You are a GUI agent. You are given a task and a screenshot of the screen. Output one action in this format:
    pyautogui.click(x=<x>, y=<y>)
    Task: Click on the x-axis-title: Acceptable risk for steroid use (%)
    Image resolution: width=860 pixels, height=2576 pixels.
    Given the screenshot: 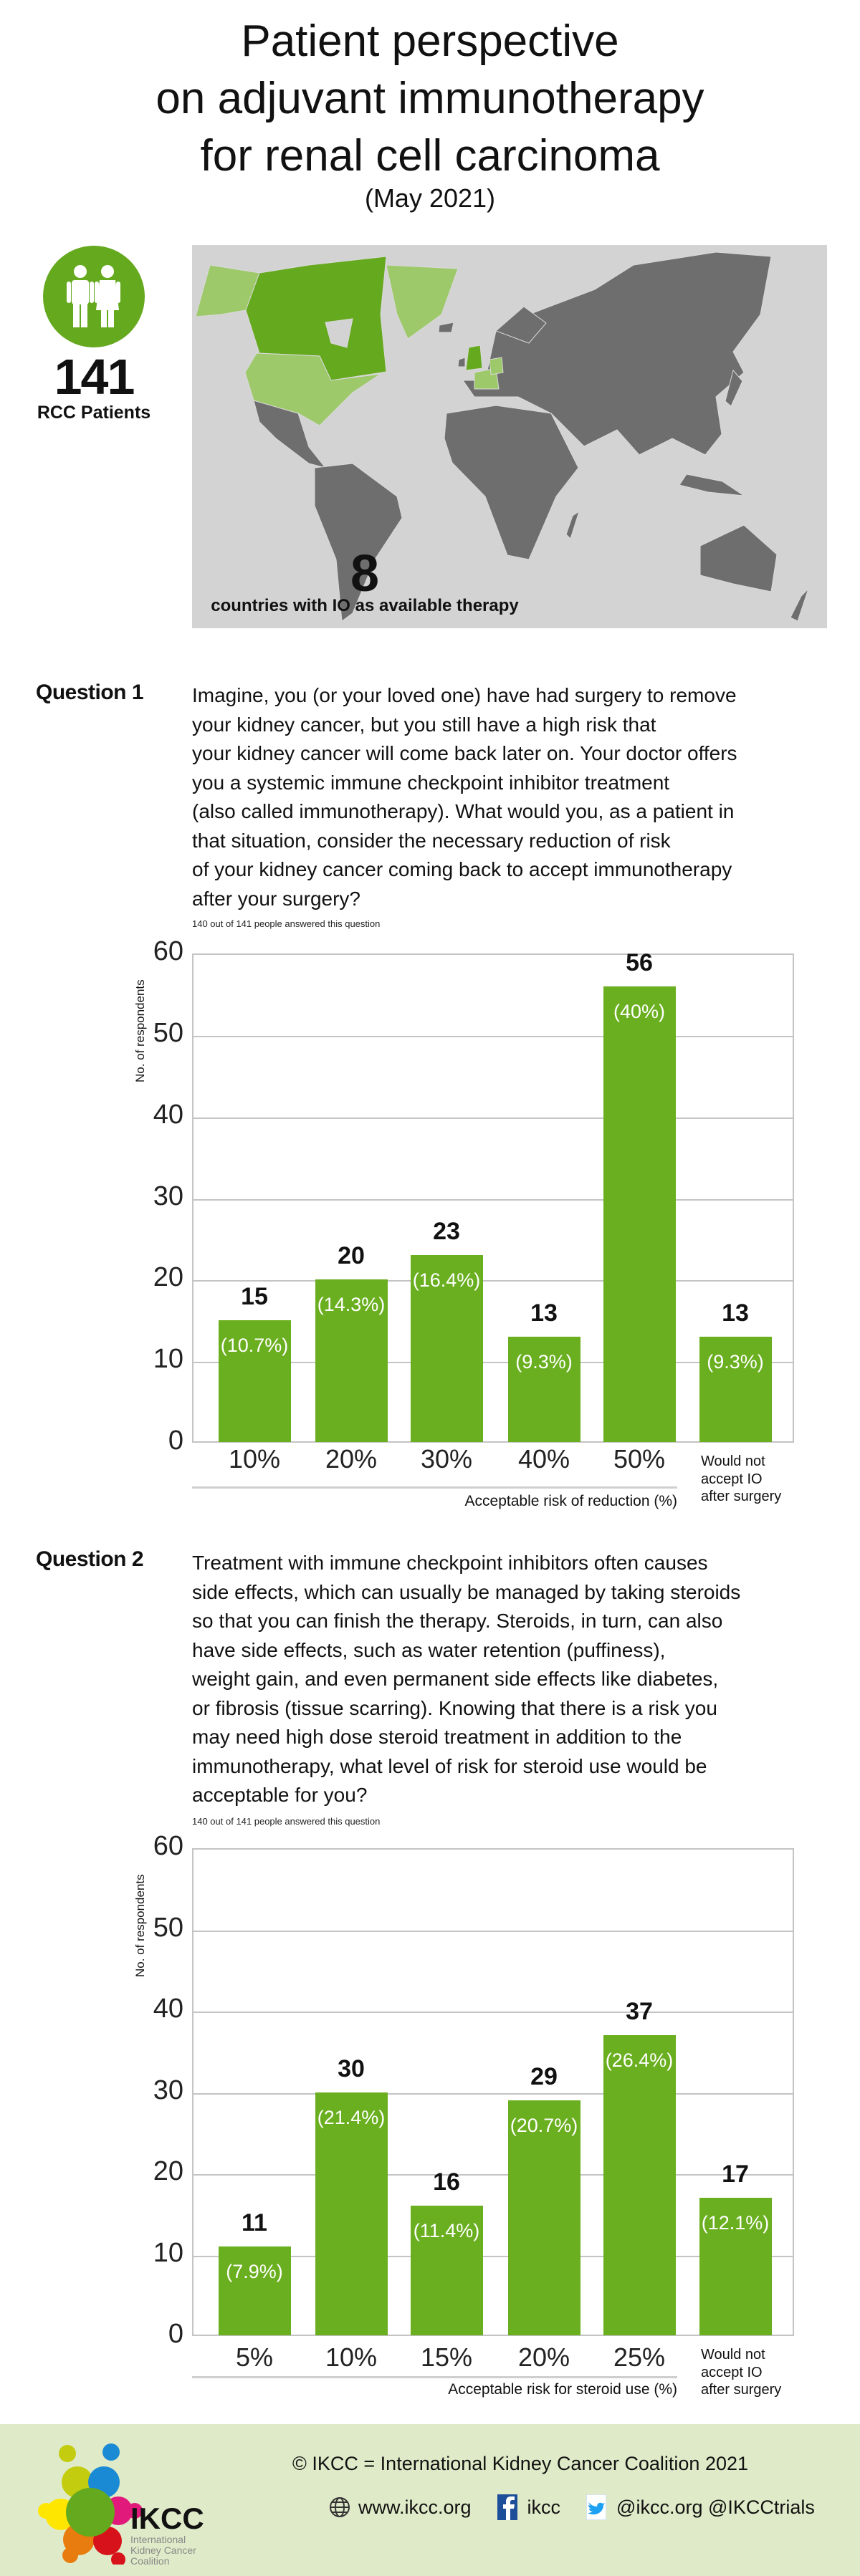 What is the action you would take?
    pyautogui.click(x=562, y=2390)
    